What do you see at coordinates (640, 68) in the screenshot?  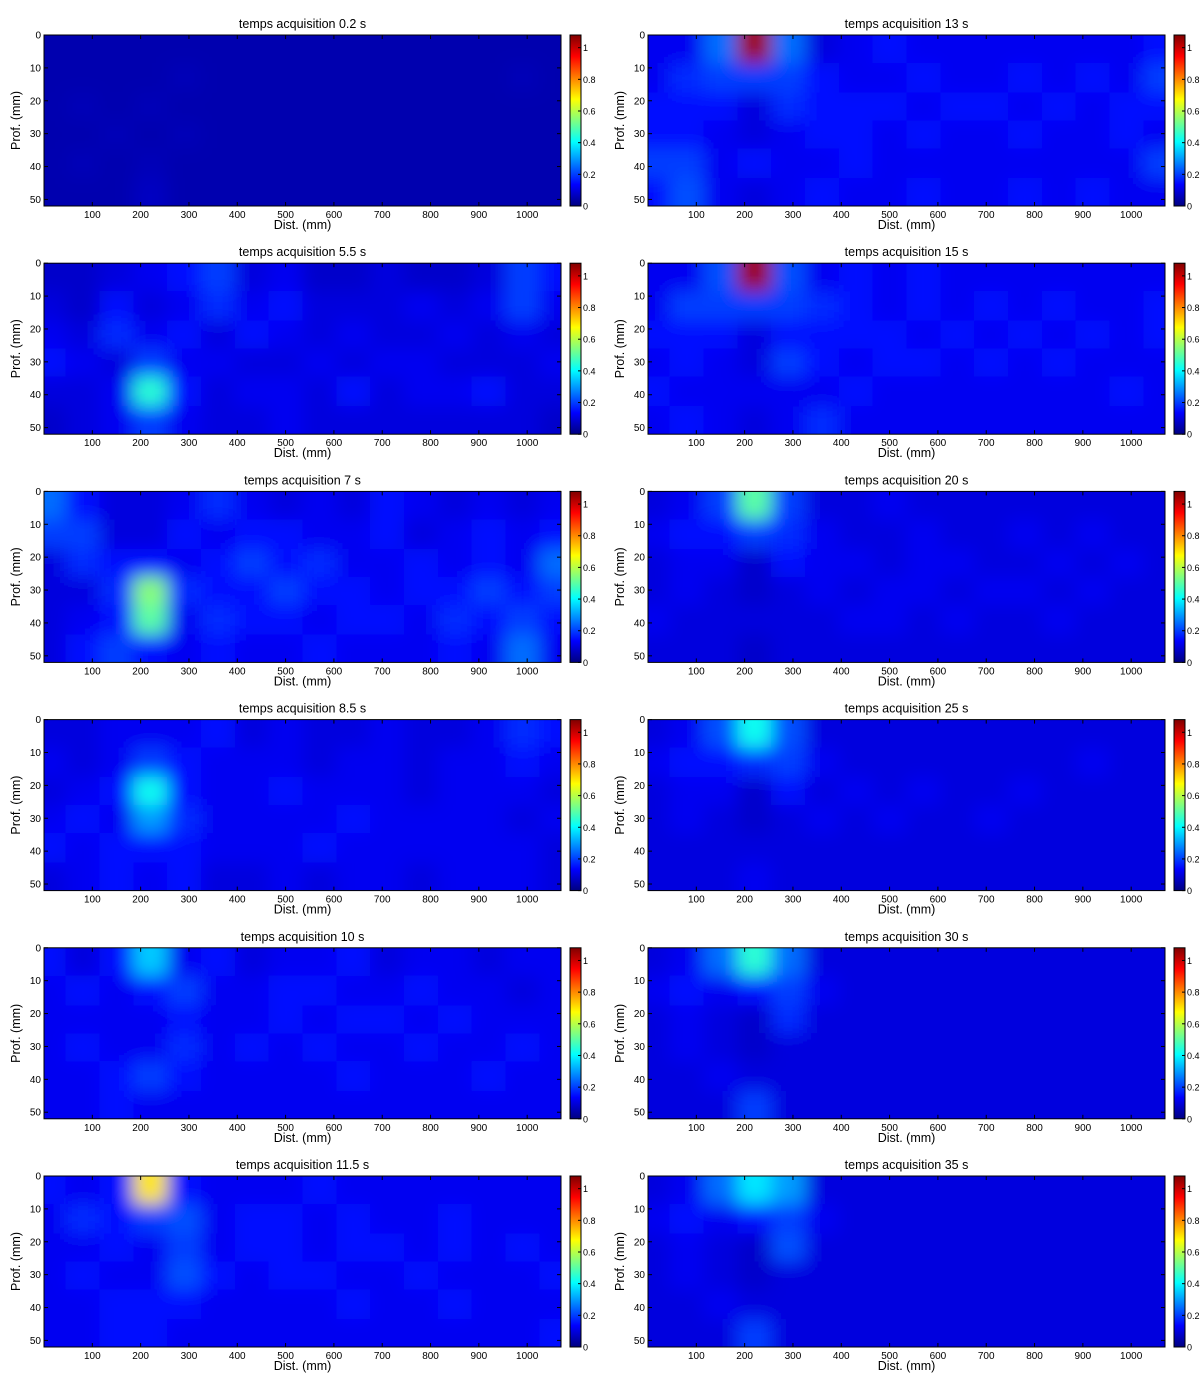 I see `y-tick-label: 10` at bounding box center [640, 68].